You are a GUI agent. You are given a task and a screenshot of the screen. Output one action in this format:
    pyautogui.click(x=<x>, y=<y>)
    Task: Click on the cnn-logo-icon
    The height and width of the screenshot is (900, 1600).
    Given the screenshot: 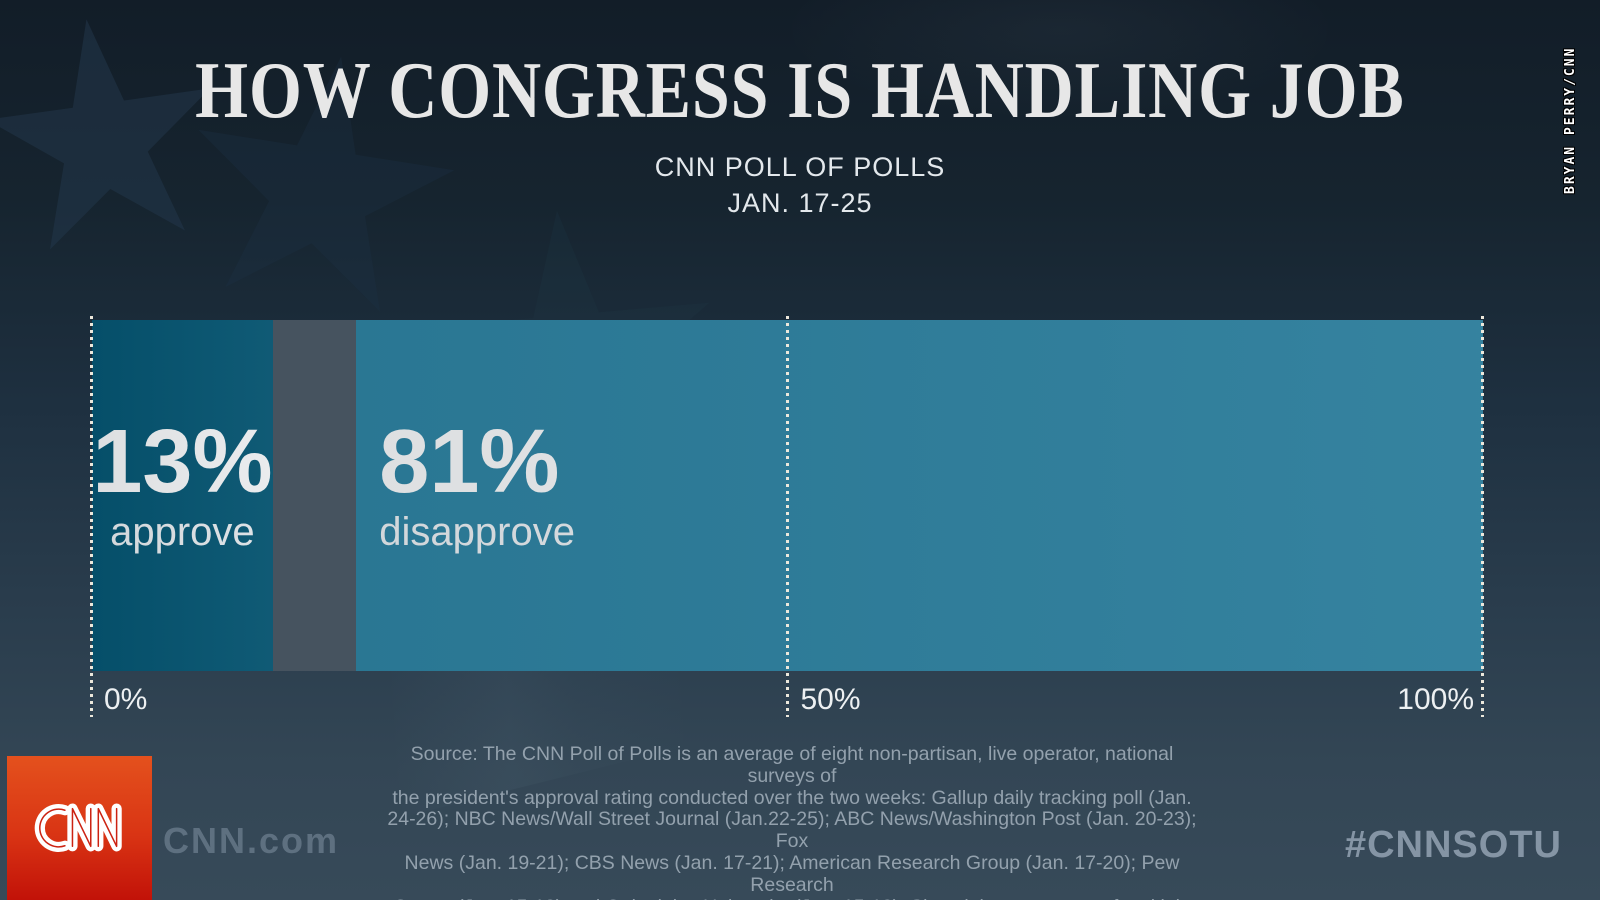 What is the action you would take?
    pyautogui.click(x=78, y=827)
    